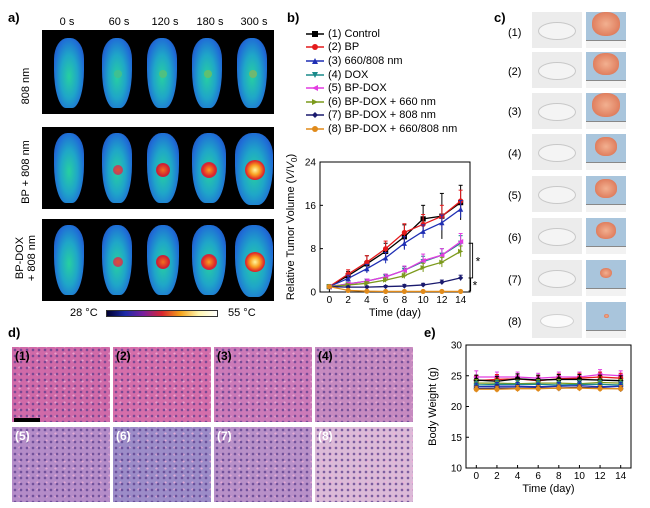  What do you see at coordinates (292, 227) in the screenshot?
I see `y-axis-label: Relative Tumor Volume (V/V0)` at bounding box center [292, 227].